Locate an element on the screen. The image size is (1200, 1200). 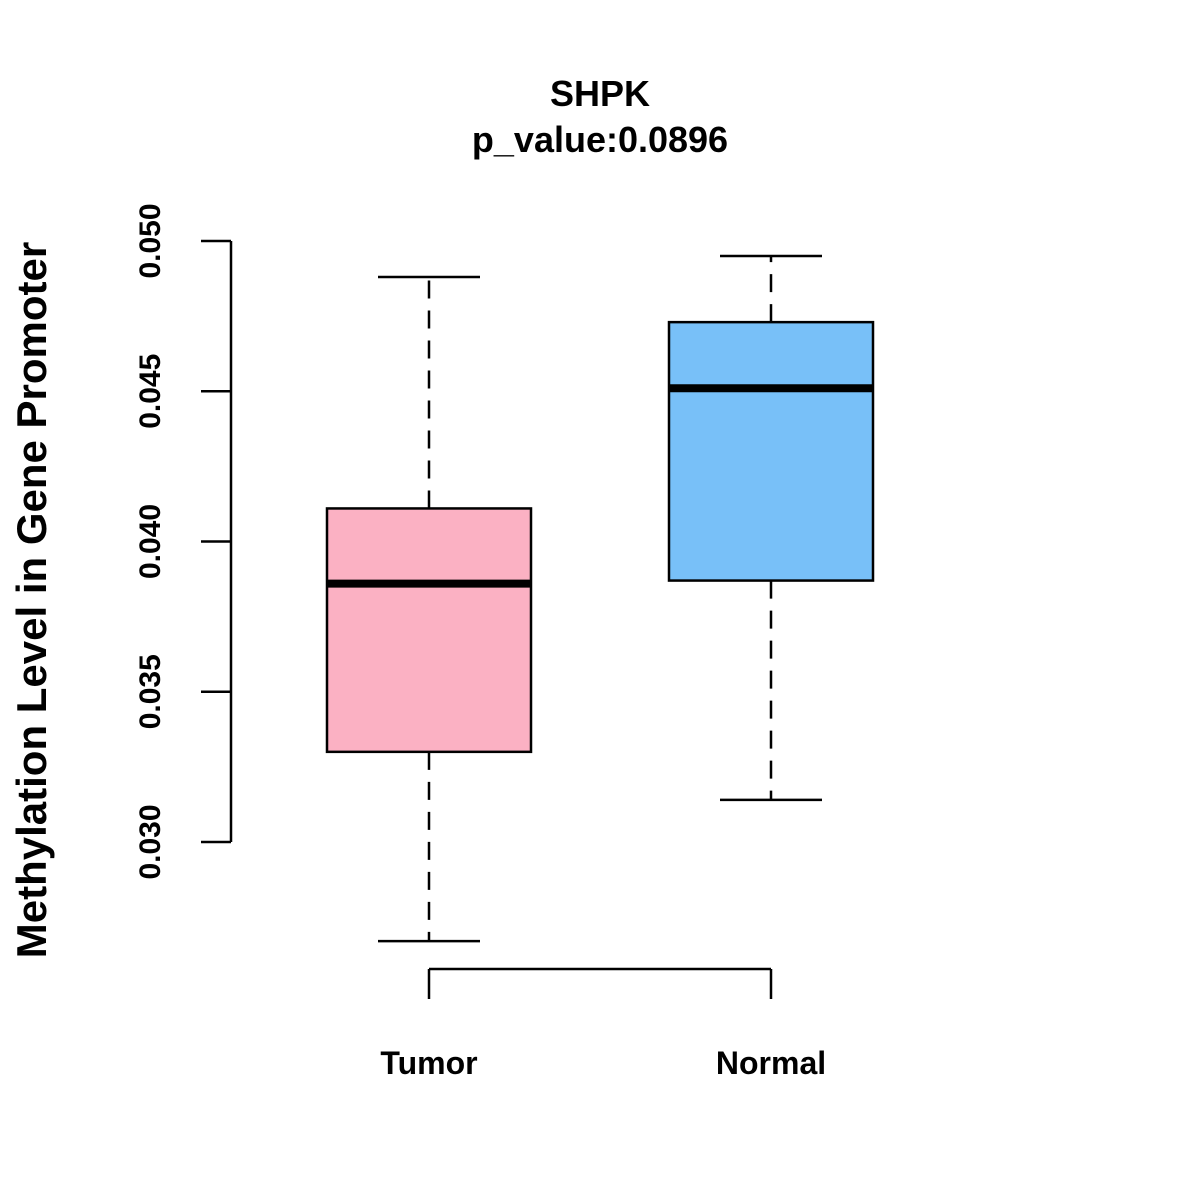
box-normal is located at coordinates (771, 528).